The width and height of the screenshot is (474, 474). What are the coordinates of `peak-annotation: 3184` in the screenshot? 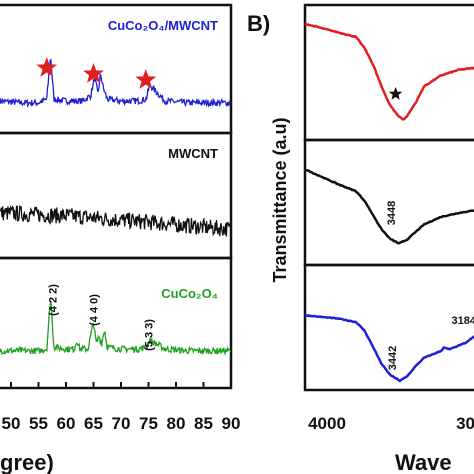 It's located at (462, 321).